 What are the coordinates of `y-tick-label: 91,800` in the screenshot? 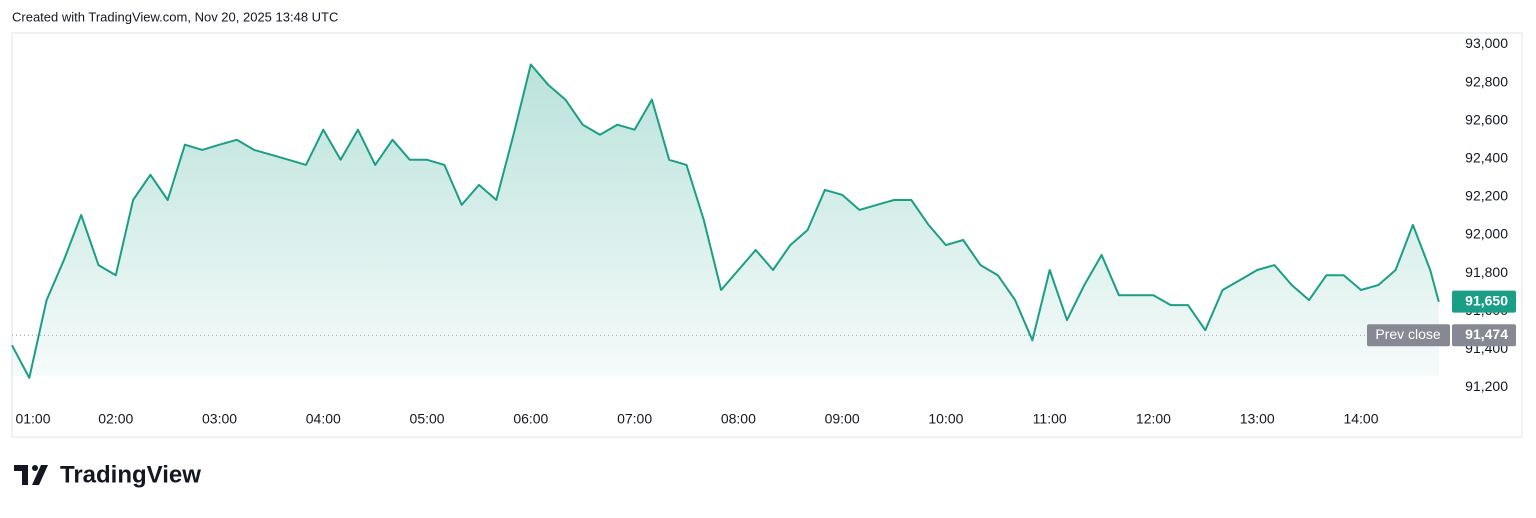 It's located at (1486, 272).